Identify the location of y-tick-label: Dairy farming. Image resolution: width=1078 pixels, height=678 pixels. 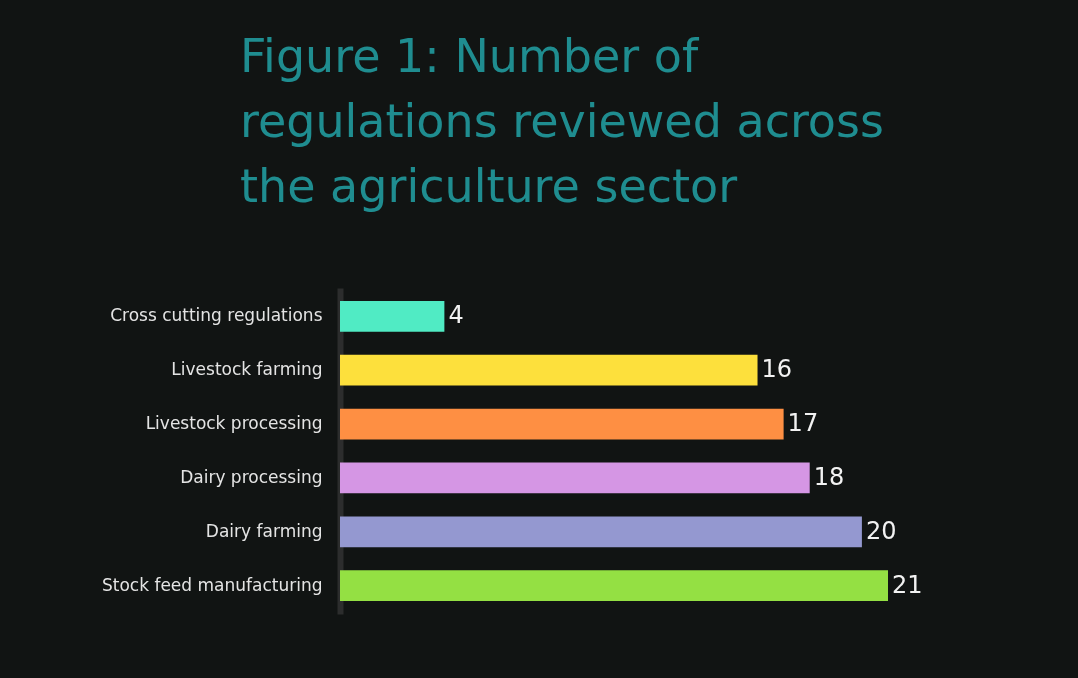
(264, 530).